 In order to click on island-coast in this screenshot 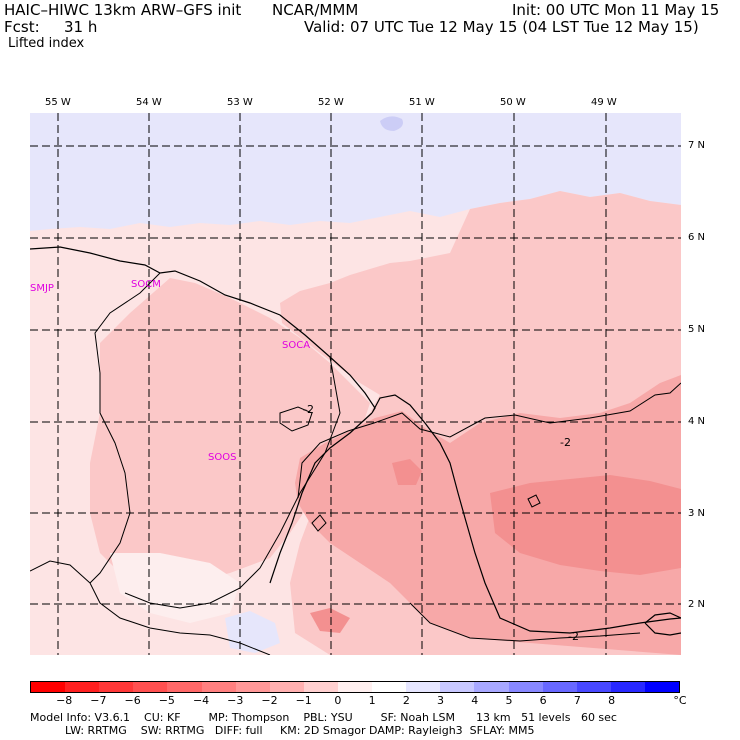, I will do `click(662, 624)`.